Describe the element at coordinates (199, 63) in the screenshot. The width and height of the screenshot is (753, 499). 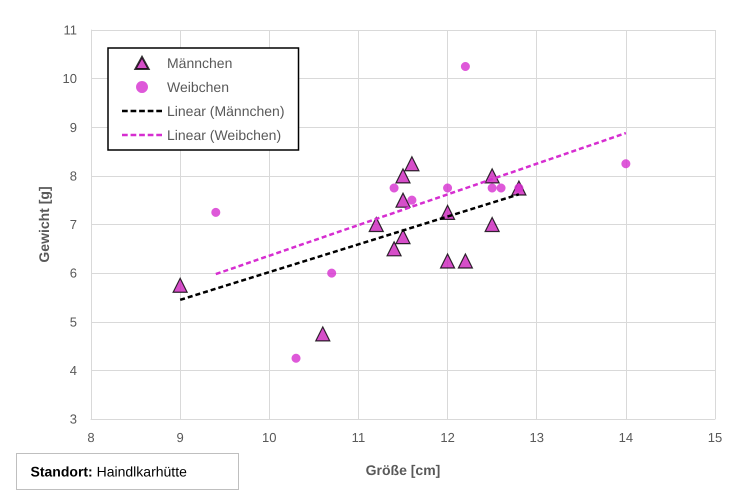
I see `legend-label: Männchen` at that location.